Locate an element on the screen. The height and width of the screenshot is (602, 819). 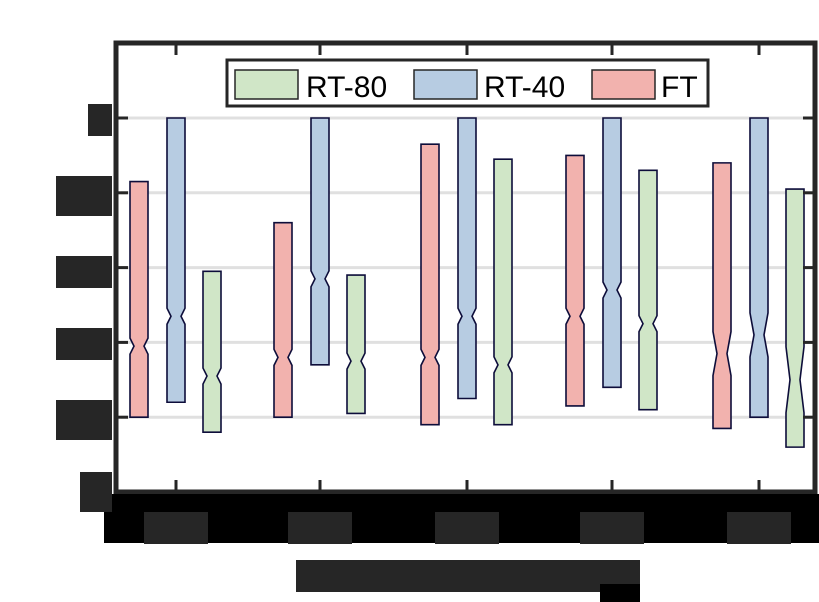
legend-swatch-ft is located at coordinates (623, 84).